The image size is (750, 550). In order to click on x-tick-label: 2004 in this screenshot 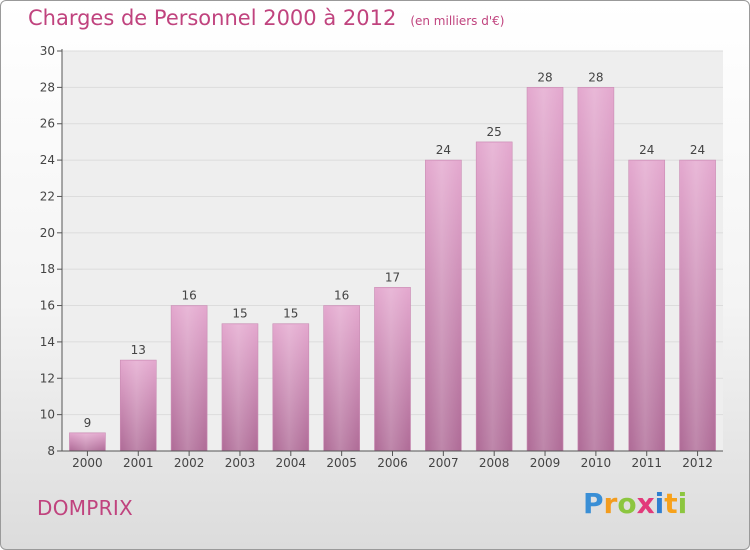, I will do `click(291, 463)`.